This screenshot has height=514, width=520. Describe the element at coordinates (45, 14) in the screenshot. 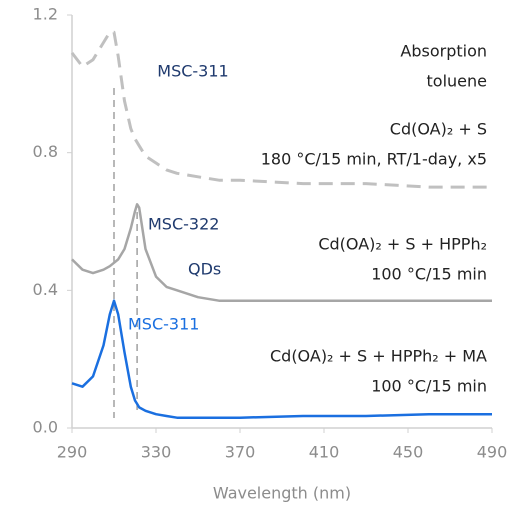

I see `y-tick-label: 1.2` at that location.